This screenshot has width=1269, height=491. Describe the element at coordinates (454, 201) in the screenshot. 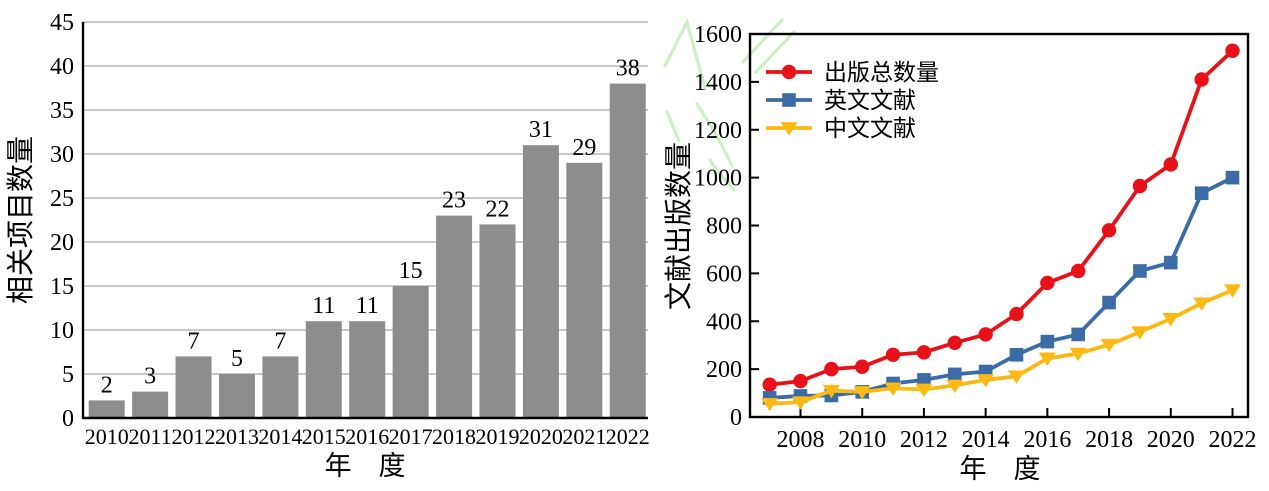

I see `bar-value-label: 23` at that location.